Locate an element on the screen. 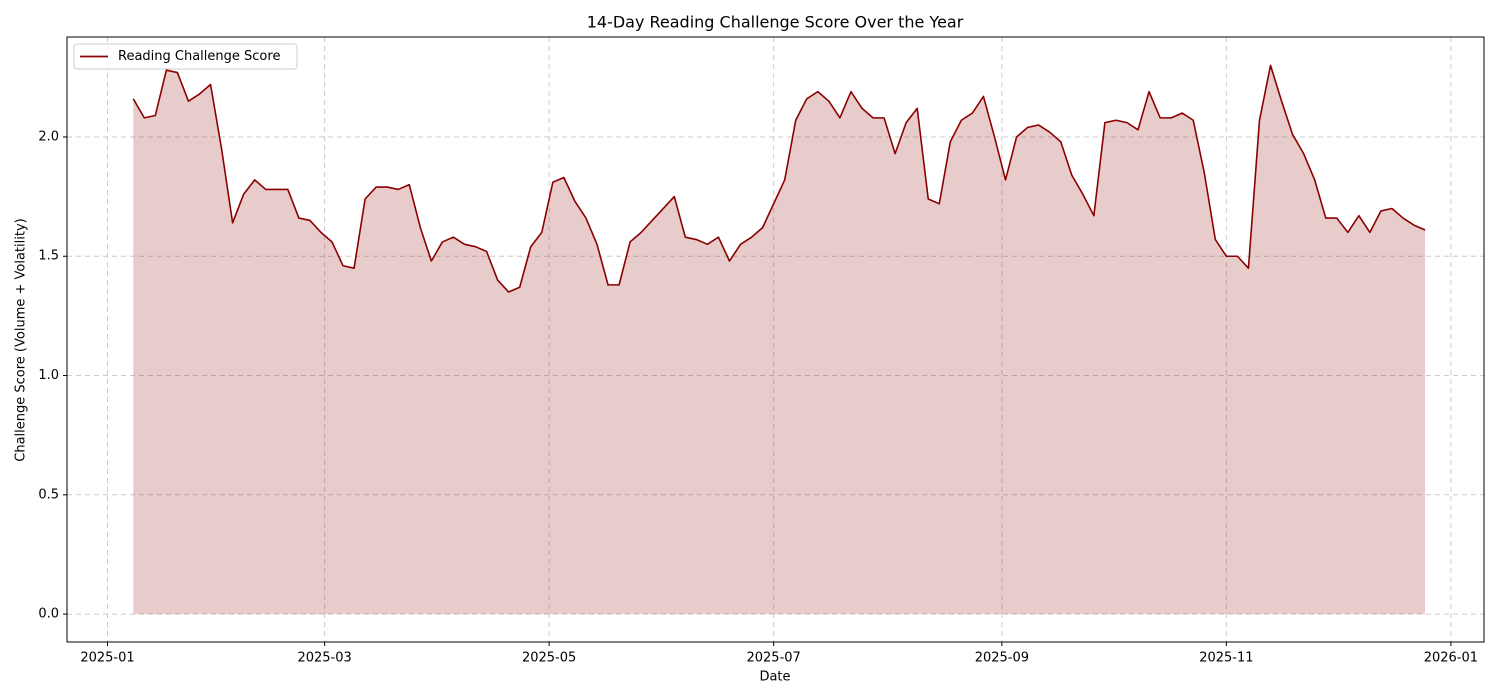  legend-label: Reading Challenge Score is located at coordinates (199, 56).